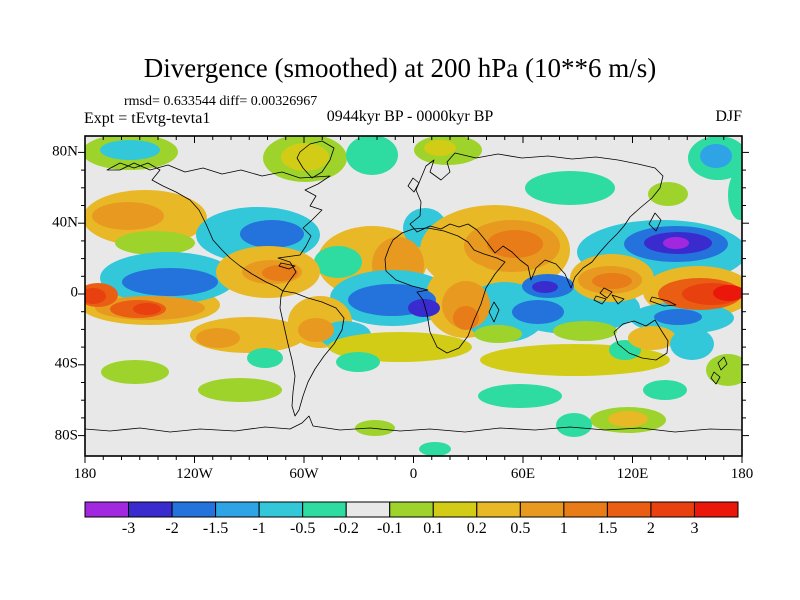 The height and width of the screenshot is (600, 800). Describe the element at coordinates (413, 474) in the screenshot. I see `x-tick-label: 0` at that location.